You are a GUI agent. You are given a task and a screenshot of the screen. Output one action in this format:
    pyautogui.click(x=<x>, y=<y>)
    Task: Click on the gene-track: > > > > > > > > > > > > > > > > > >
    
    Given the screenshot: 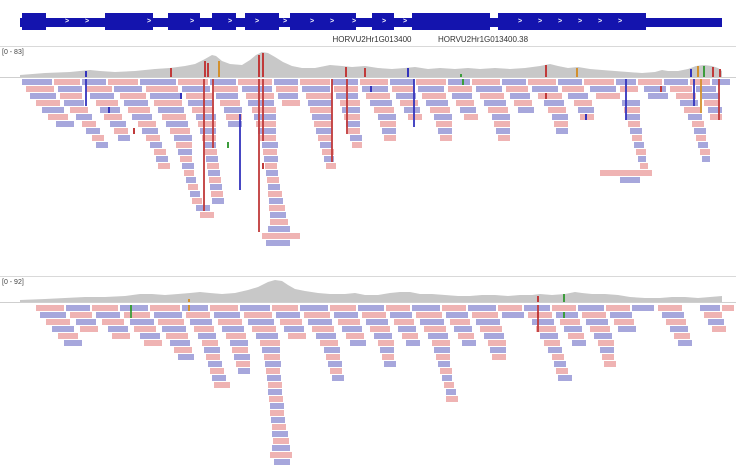 What is the action you would take?
    pyautogui.click(x=368, y=23)
    